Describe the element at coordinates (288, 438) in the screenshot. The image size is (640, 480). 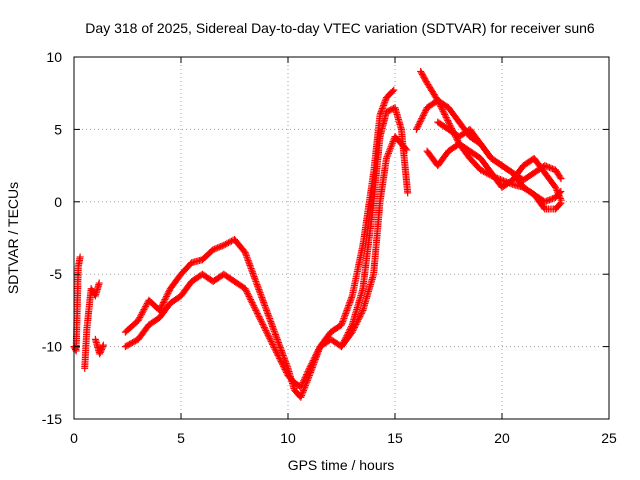
I see `x-tick-label: 10` at that location.